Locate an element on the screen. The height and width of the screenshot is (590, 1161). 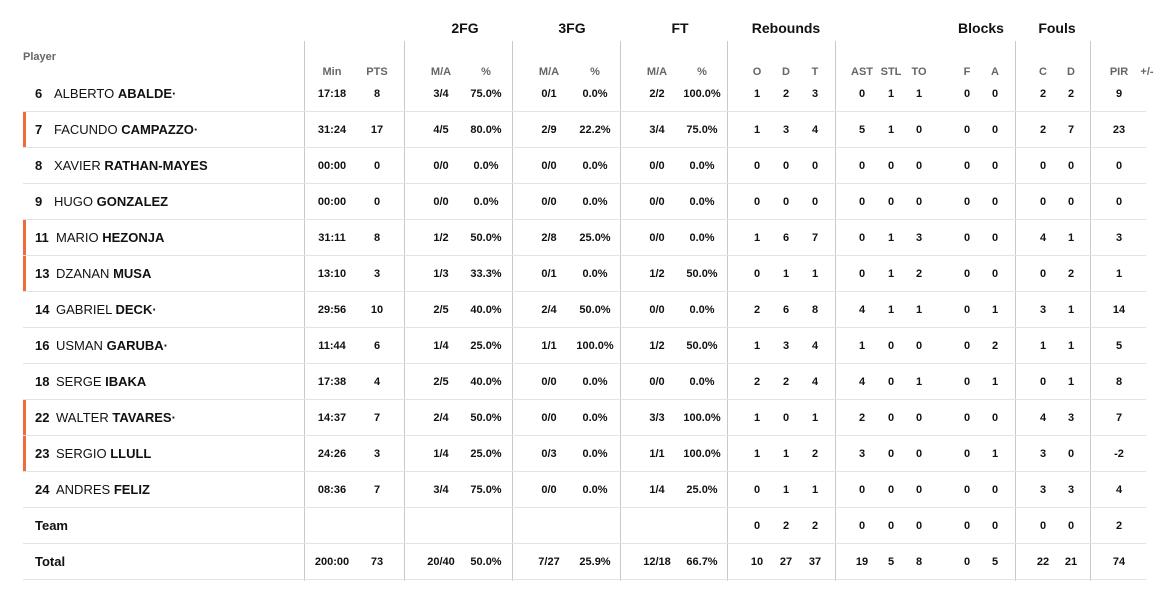
row-highlight-bar is located at coordinates (24, 418).